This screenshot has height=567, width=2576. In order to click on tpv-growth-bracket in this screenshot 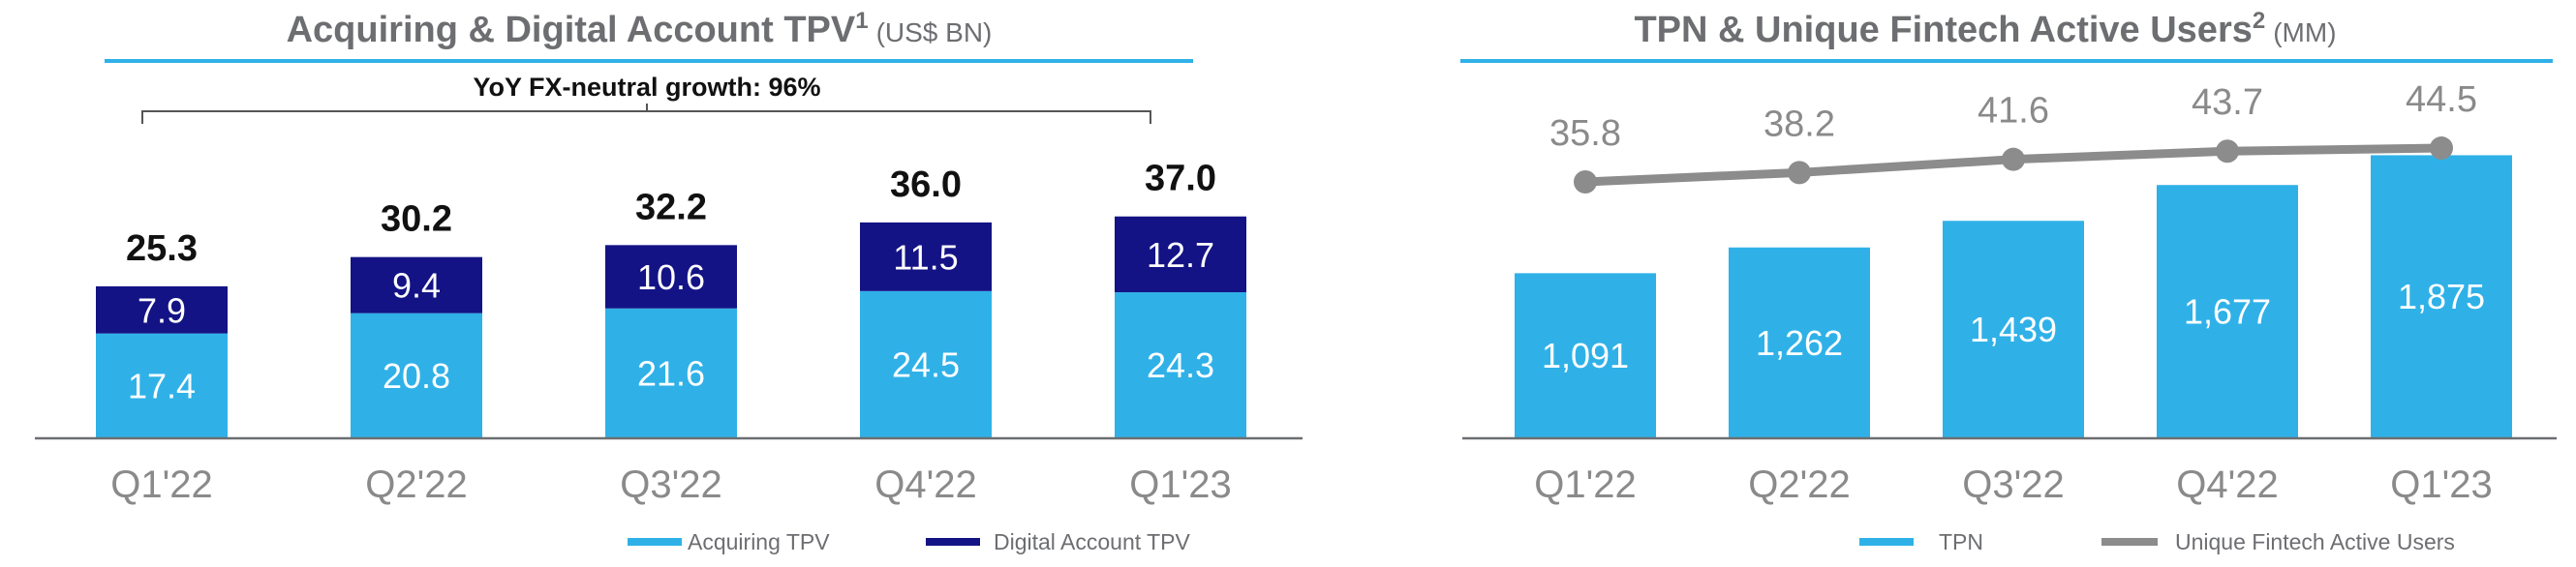, I will do `click(646, 114)`.